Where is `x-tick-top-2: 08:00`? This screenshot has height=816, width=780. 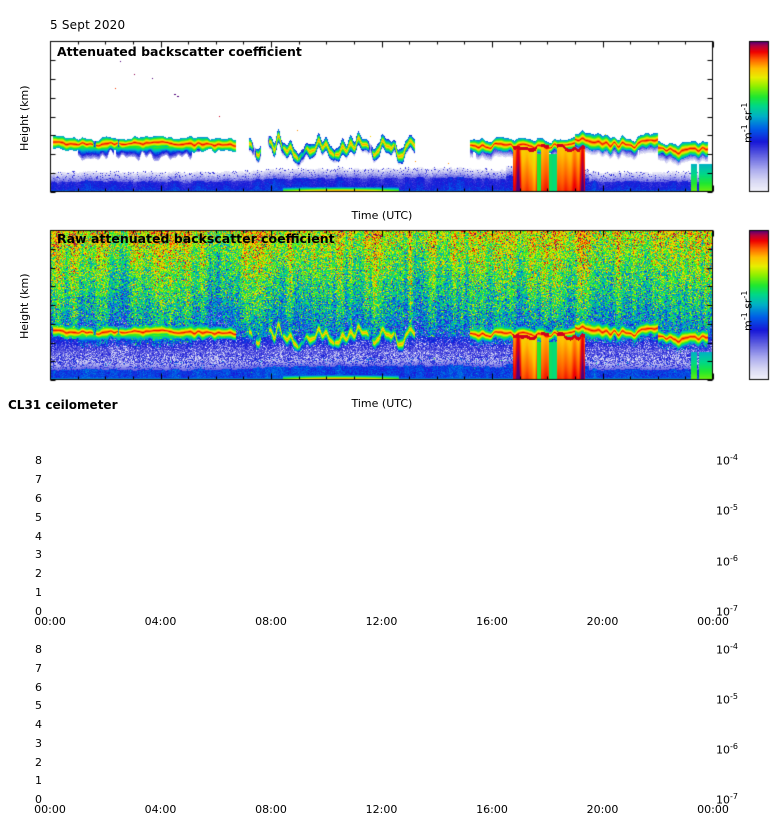
x-tick-top-2: 08:00 is located at coordinates (271, 621).